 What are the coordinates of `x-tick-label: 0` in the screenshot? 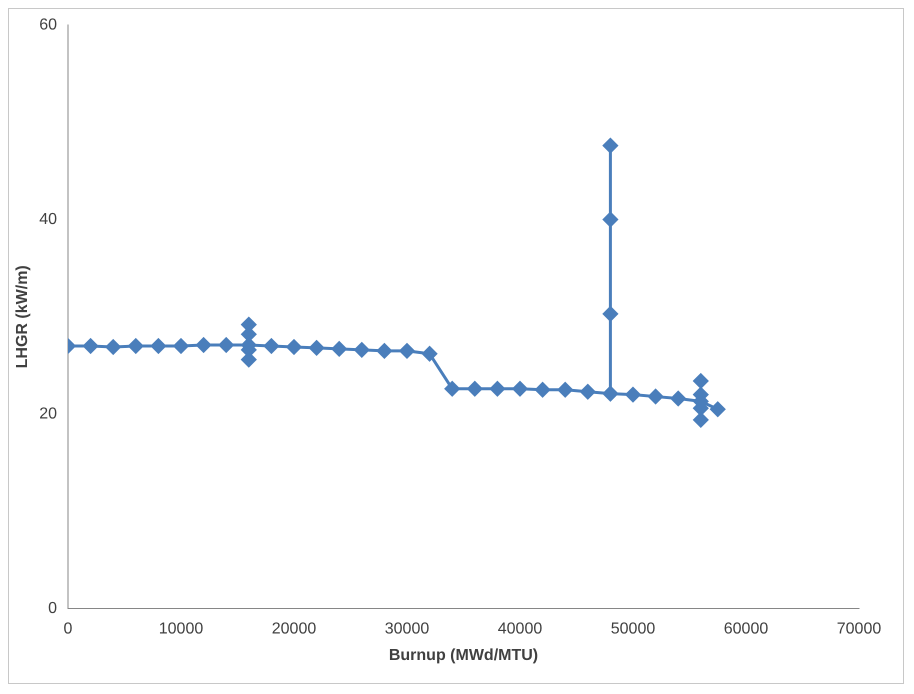 It's located at (68, 629).